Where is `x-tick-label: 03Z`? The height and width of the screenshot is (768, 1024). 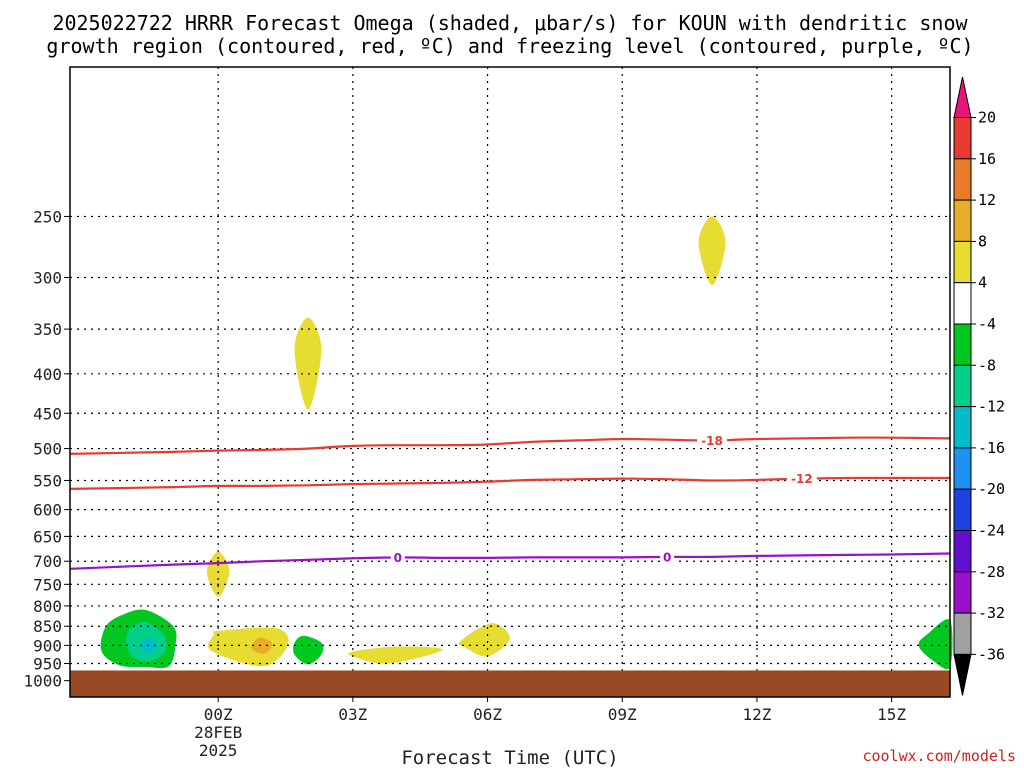
x-tick-label: 03Z is located at coordinates (352, 714).